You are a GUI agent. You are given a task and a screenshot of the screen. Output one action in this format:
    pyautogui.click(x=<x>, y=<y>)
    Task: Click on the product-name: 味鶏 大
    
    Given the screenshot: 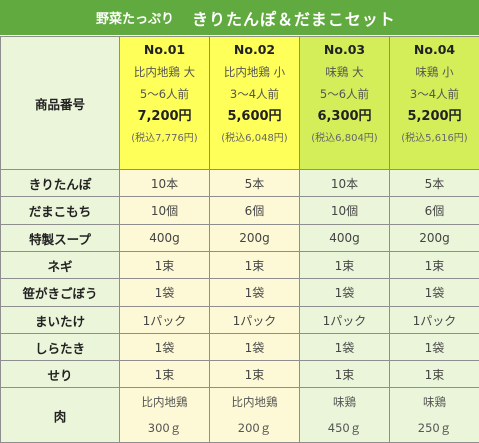 What is the action you would take?
    pyautogui.click(x=344, y=72)
    